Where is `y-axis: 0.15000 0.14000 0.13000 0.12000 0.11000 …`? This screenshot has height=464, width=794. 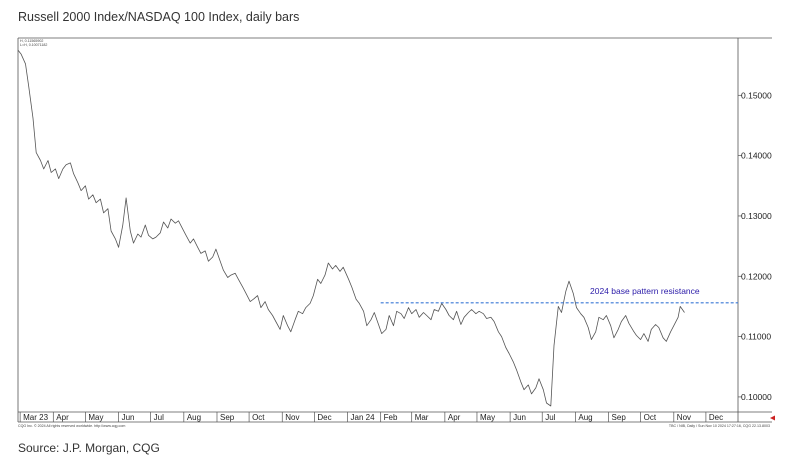
y-axis: 0.15000 0.14000 0.13000 0.12000 0.11000 … is located at coordinates (755, 246).